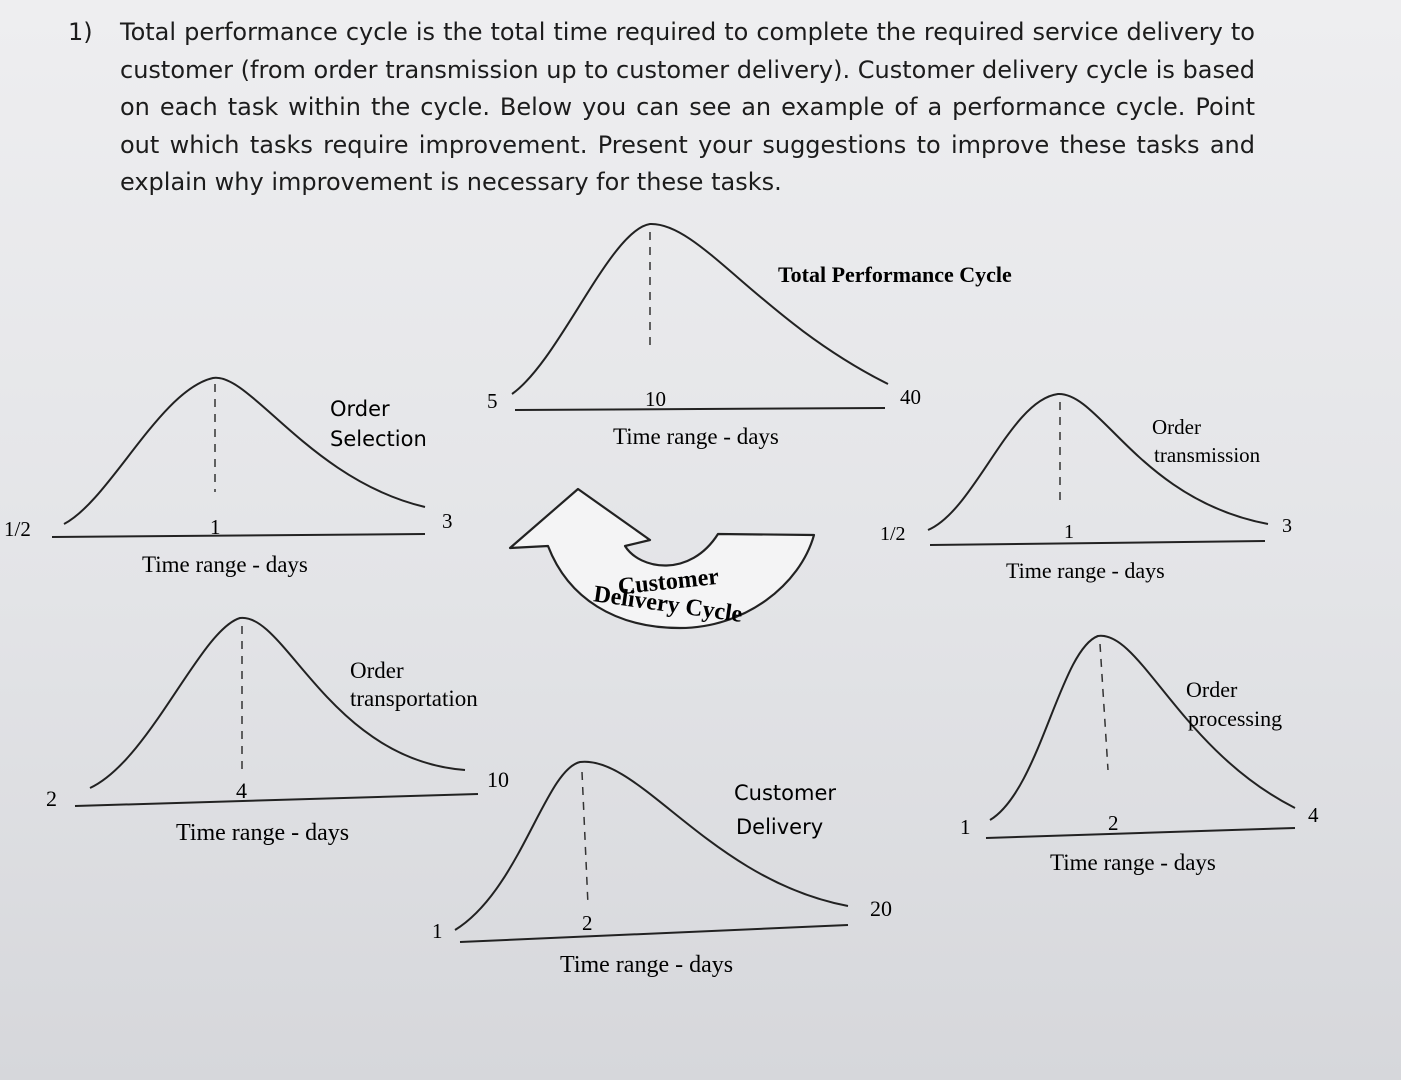 The width and height of the screenshot is (1401, 1080). I want to click on curve-order-processing: Order processing 1 2 4 Time range - days, so click(1139, 754).